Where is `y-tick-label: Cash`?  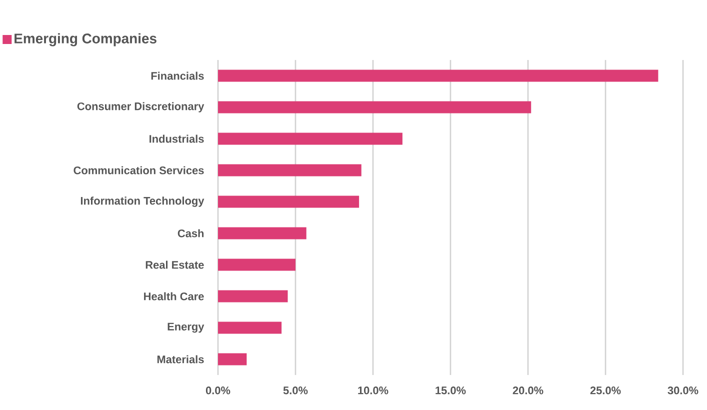
y-tick-label: Cash is located at coordinates (191, 233).